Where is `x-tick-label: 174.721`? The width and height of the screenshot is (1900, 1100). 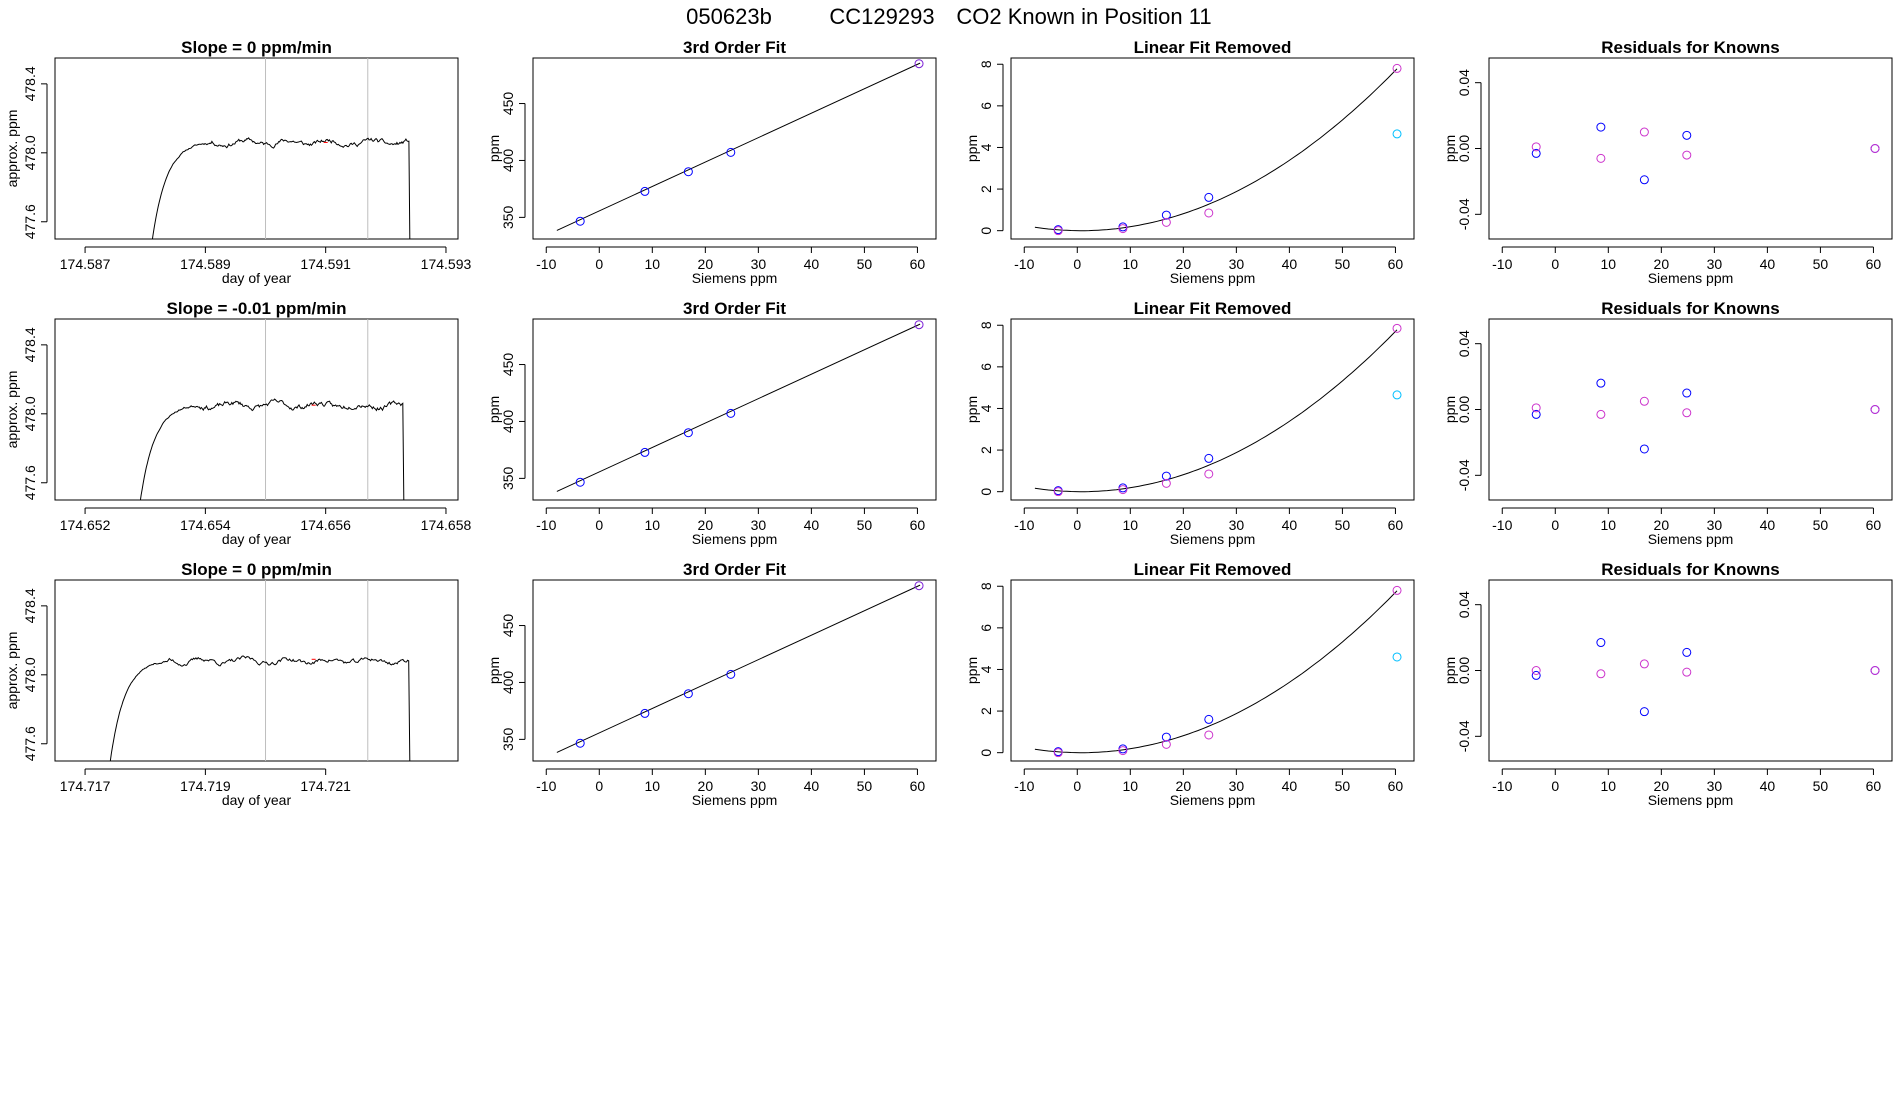
x-tick-label: 174.721 is located at coordinates (325, 786).